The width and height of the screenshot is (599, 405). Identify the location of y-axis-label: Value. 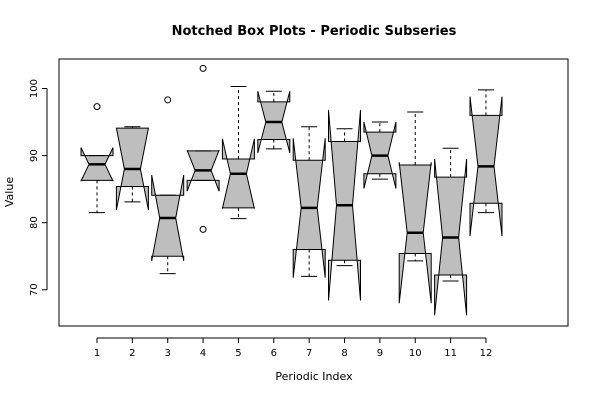
(9, 192).